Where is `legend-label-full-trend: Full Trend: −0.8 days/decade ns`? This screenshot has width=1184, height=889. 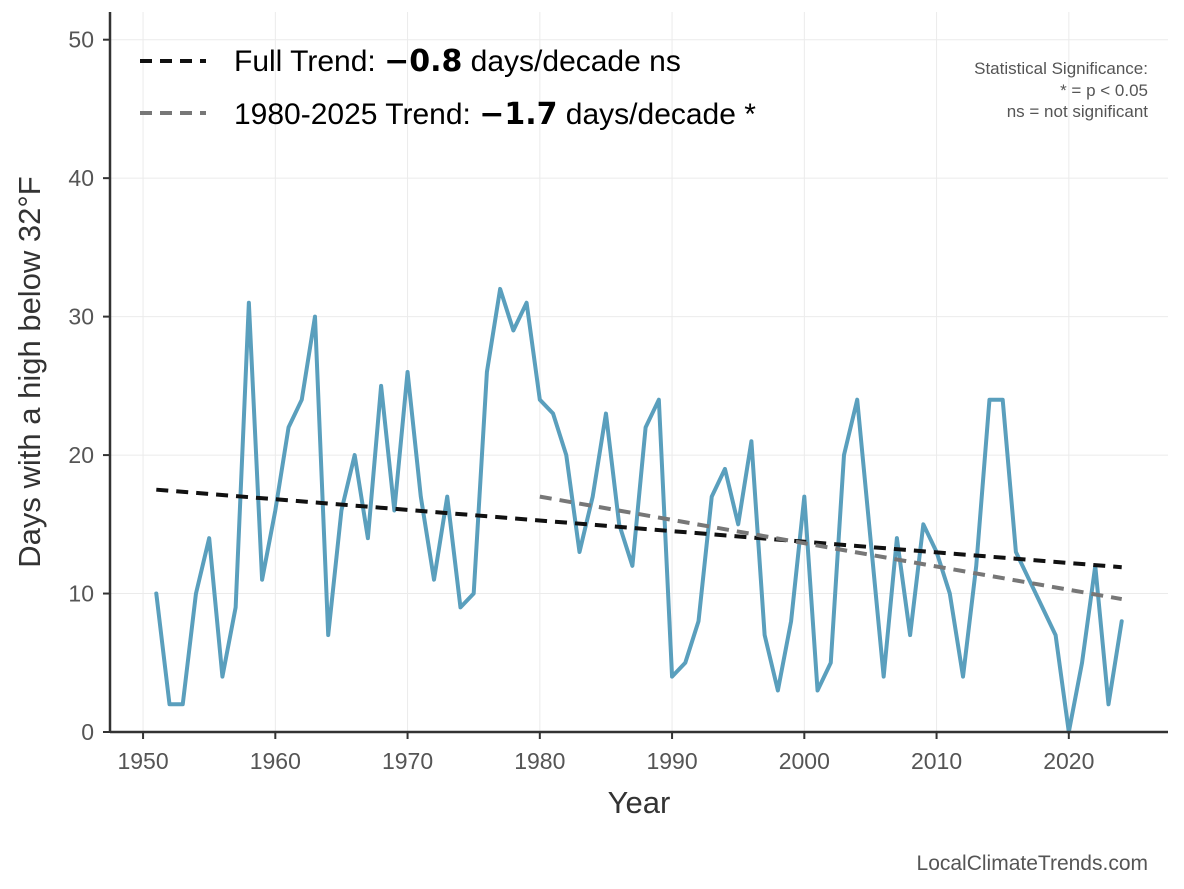
legend-label-full-trend: Full Trend: −0.8 days/decade ns is located at coordinates (457, 61).